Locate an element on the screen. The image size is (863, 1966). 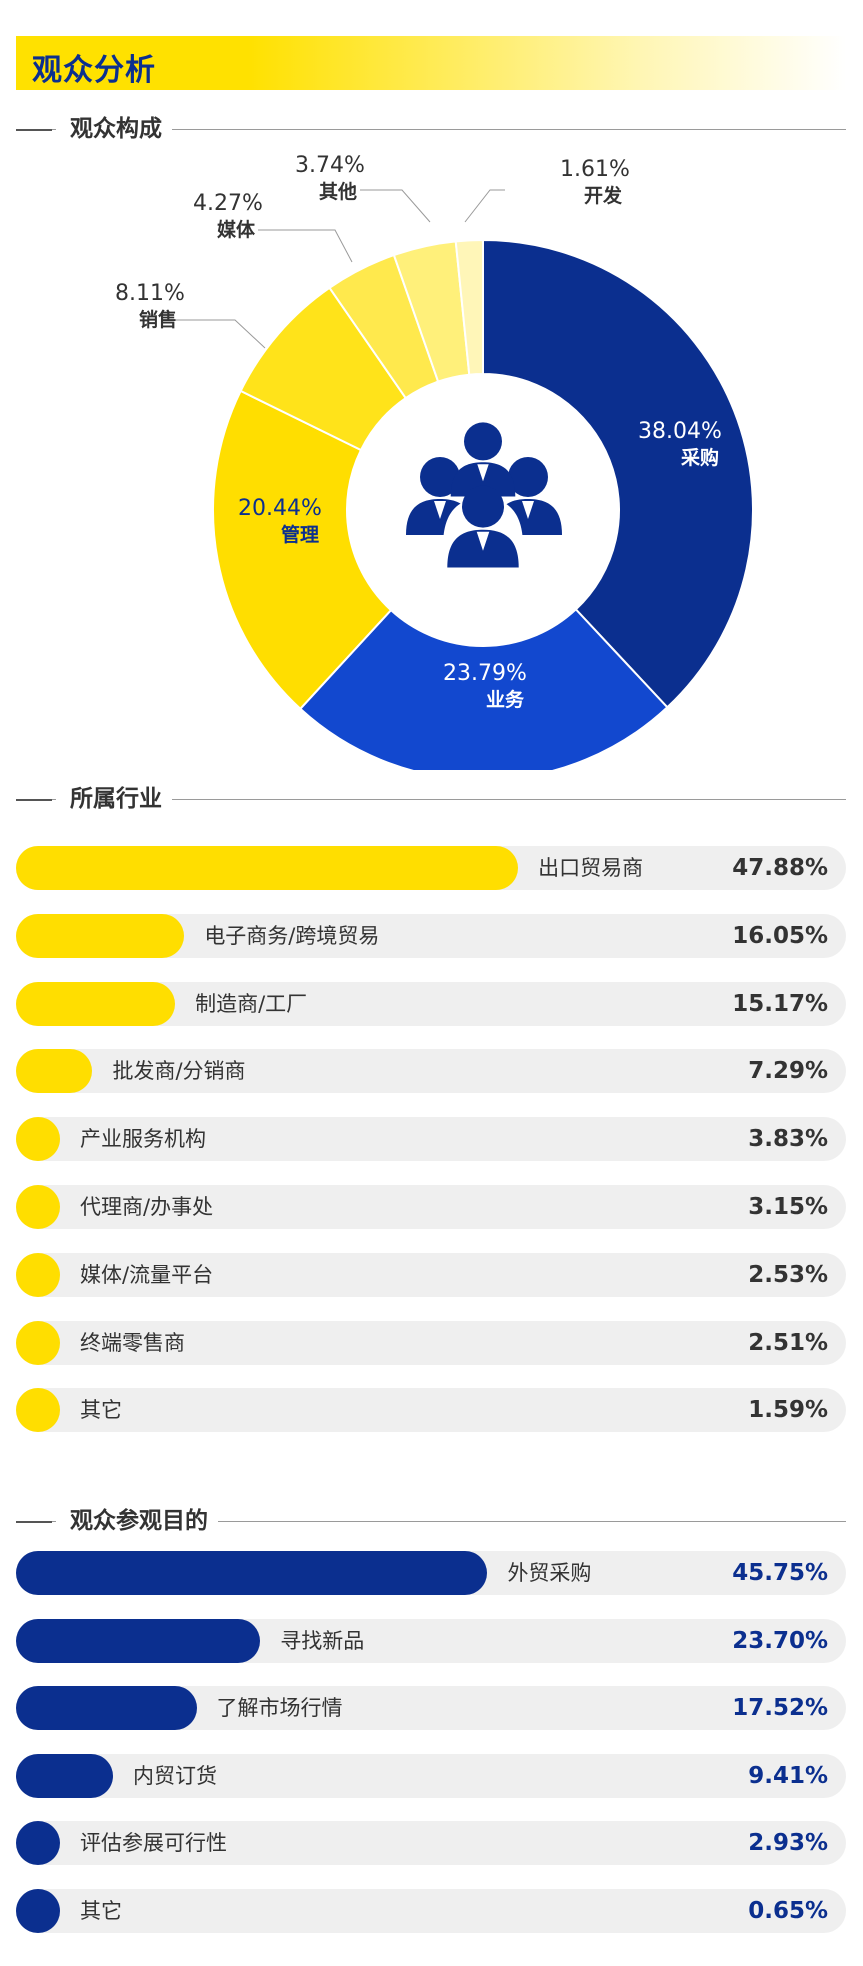
bar-category-label: 出口贸易商 is located at coordinates (591, 868).